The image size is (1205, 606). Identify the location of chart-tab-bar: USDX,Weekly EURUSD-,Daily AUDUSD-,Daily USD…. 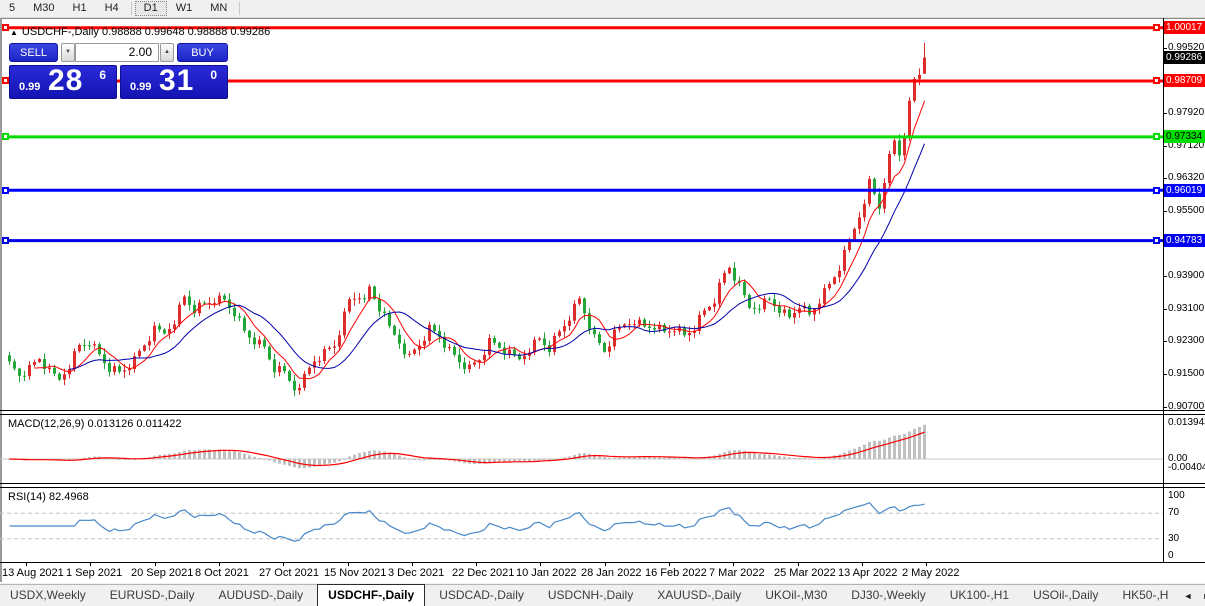
(602, 595).